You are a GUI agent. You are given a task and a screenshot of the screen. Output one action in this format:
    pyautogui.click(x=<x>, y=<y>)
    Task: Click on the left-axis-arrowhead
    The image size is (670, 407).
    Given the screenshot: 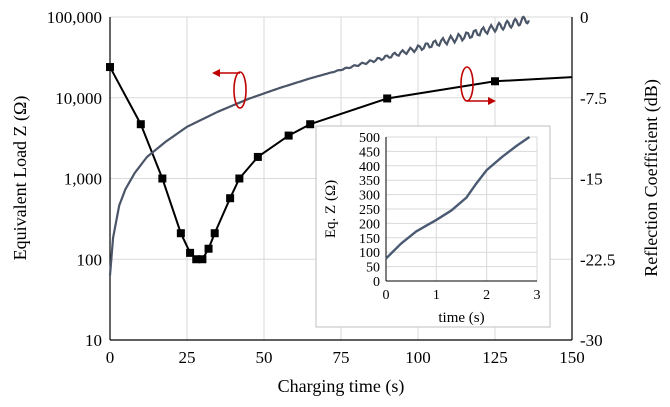 What is the action you would take?
    pyautogui.click(x=216, y=73)
    